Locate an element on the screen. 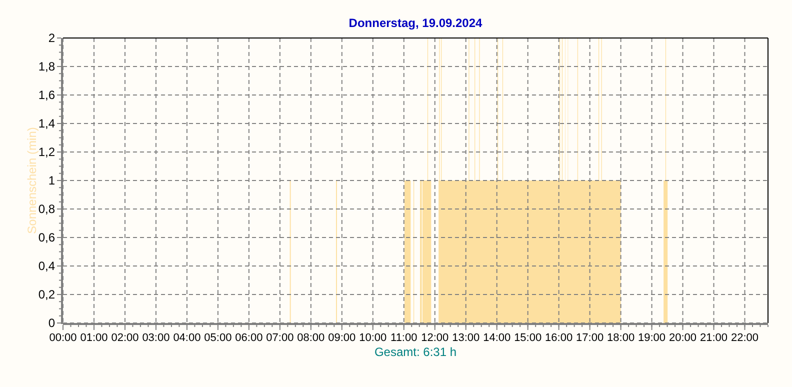 The image size is (792, 387). x-tick-label: 03:00 is located at coordinates (156, 338).